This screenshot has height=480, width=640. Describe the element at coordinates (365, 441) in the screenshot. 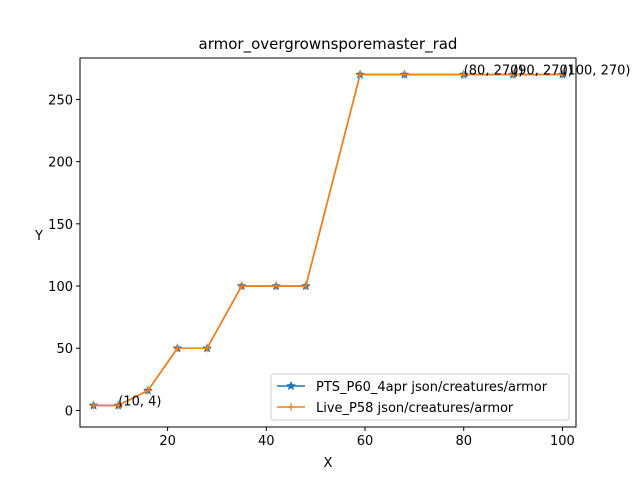

I see `x-tick-label: 60` at that location.